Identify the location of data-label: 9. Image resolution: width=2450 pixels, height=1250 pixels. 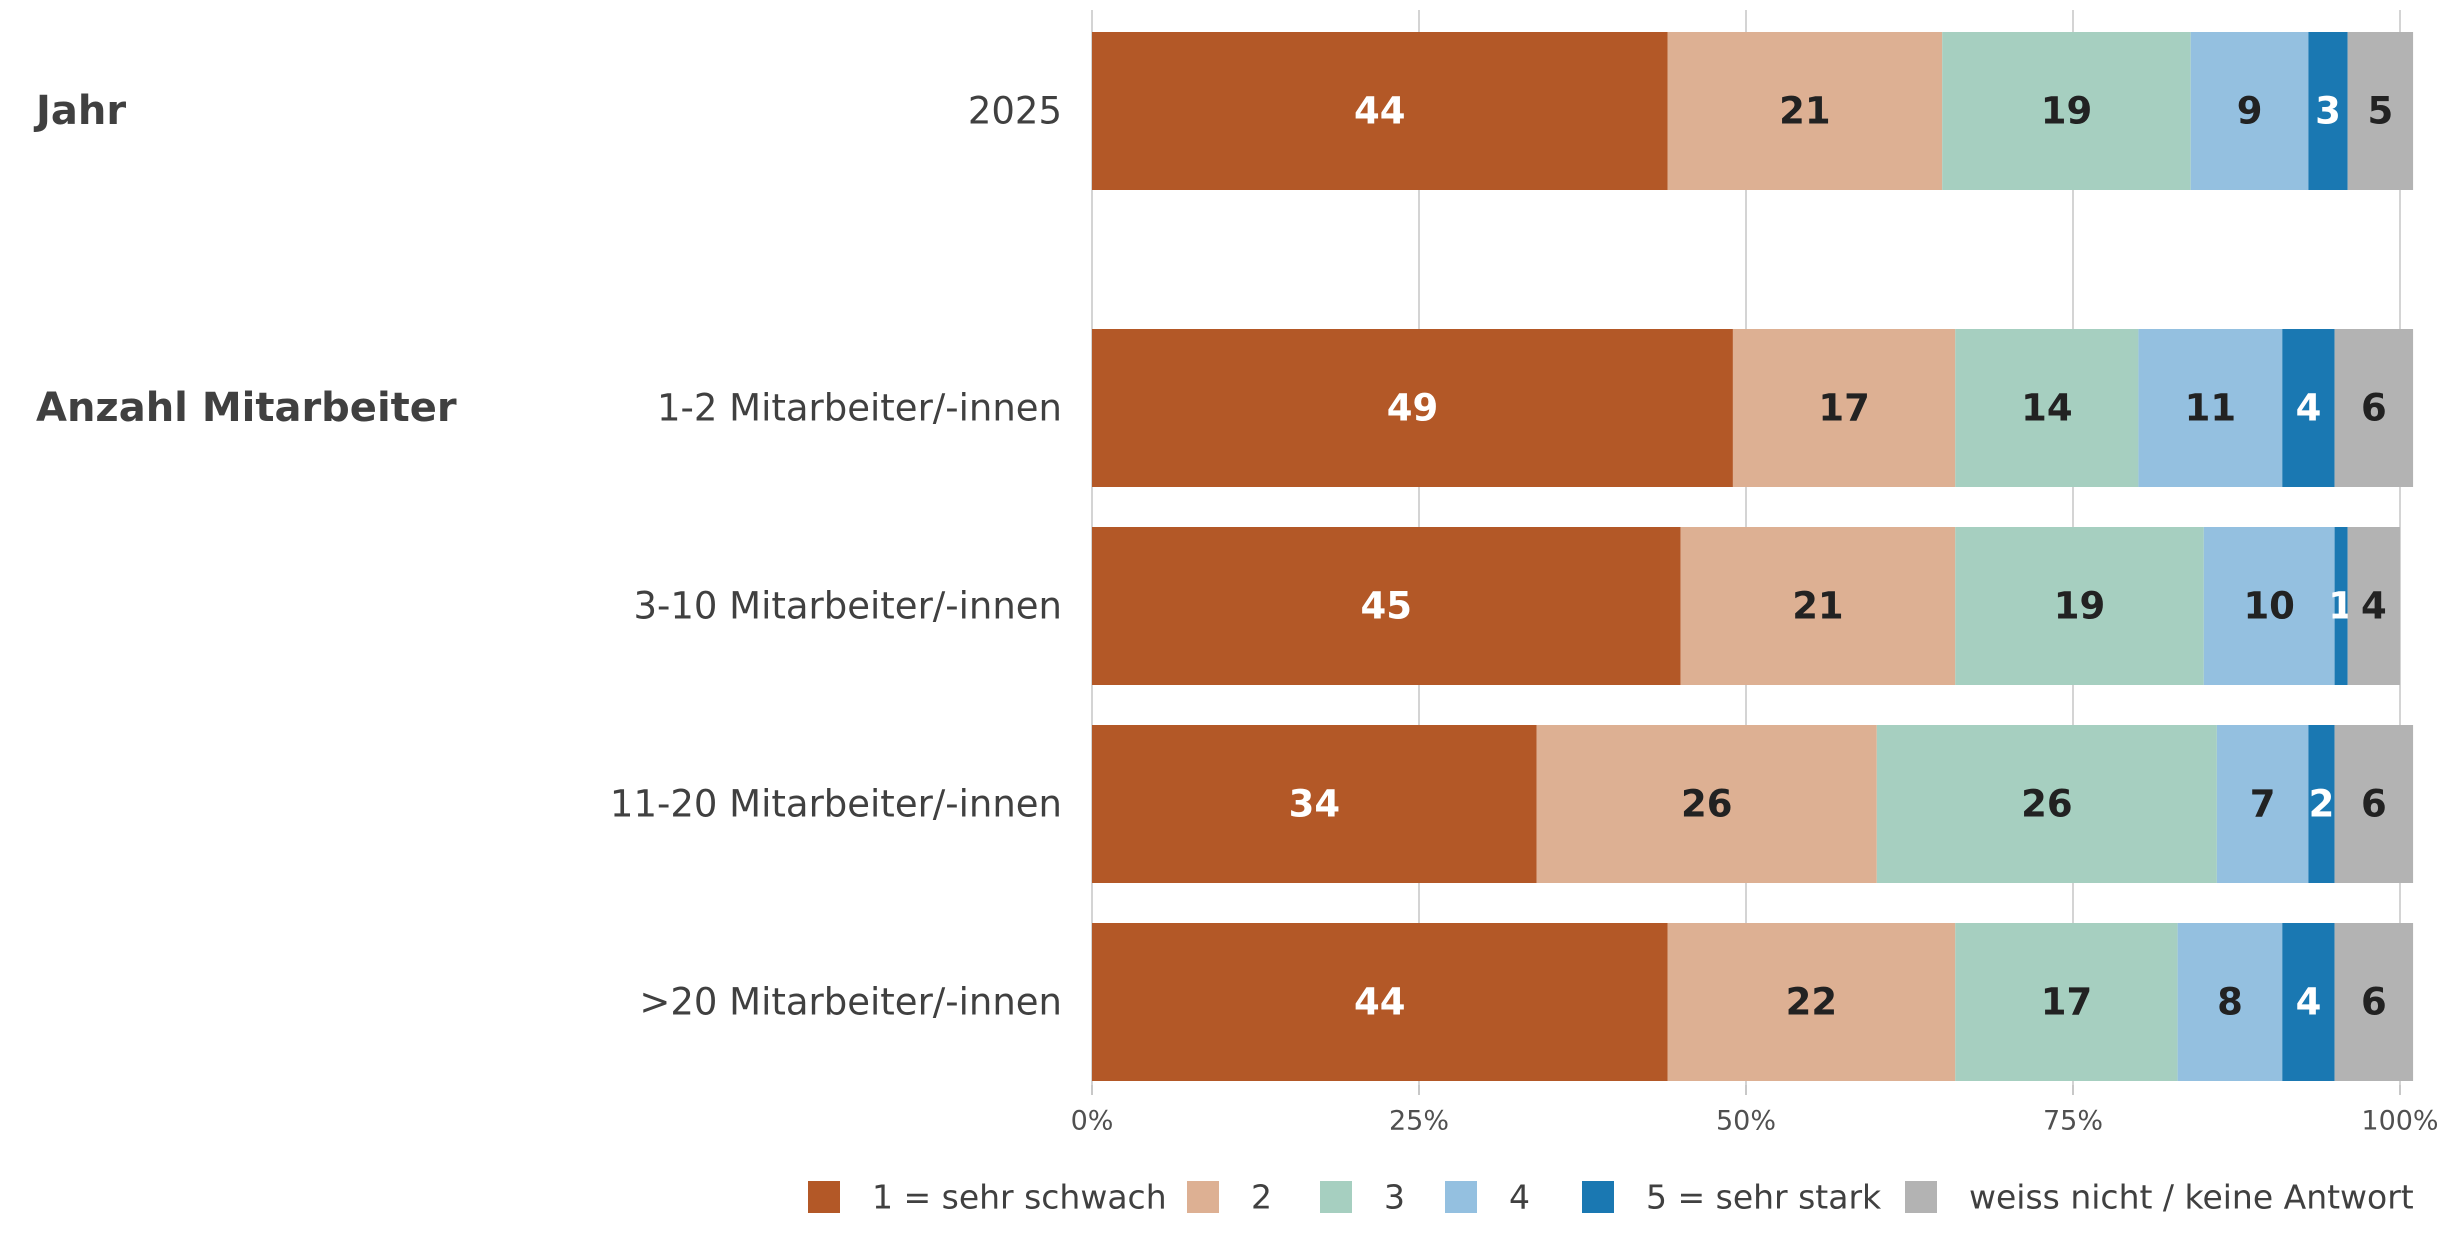
(2250, 111).